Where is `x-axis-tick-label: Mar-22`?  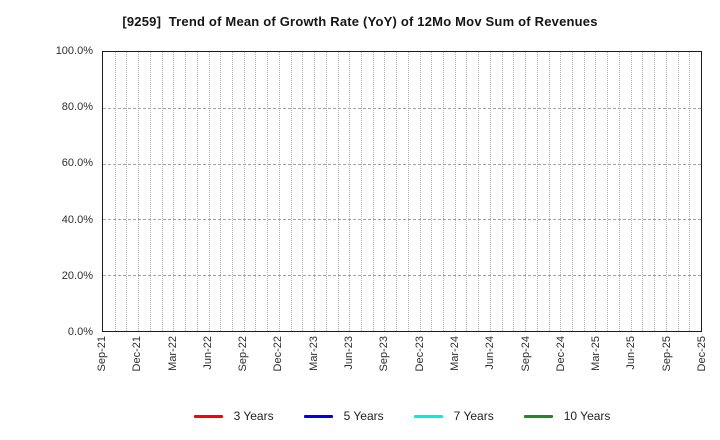 x-axis-tick-label: Mar-22 is located at coordinates (172, 353).